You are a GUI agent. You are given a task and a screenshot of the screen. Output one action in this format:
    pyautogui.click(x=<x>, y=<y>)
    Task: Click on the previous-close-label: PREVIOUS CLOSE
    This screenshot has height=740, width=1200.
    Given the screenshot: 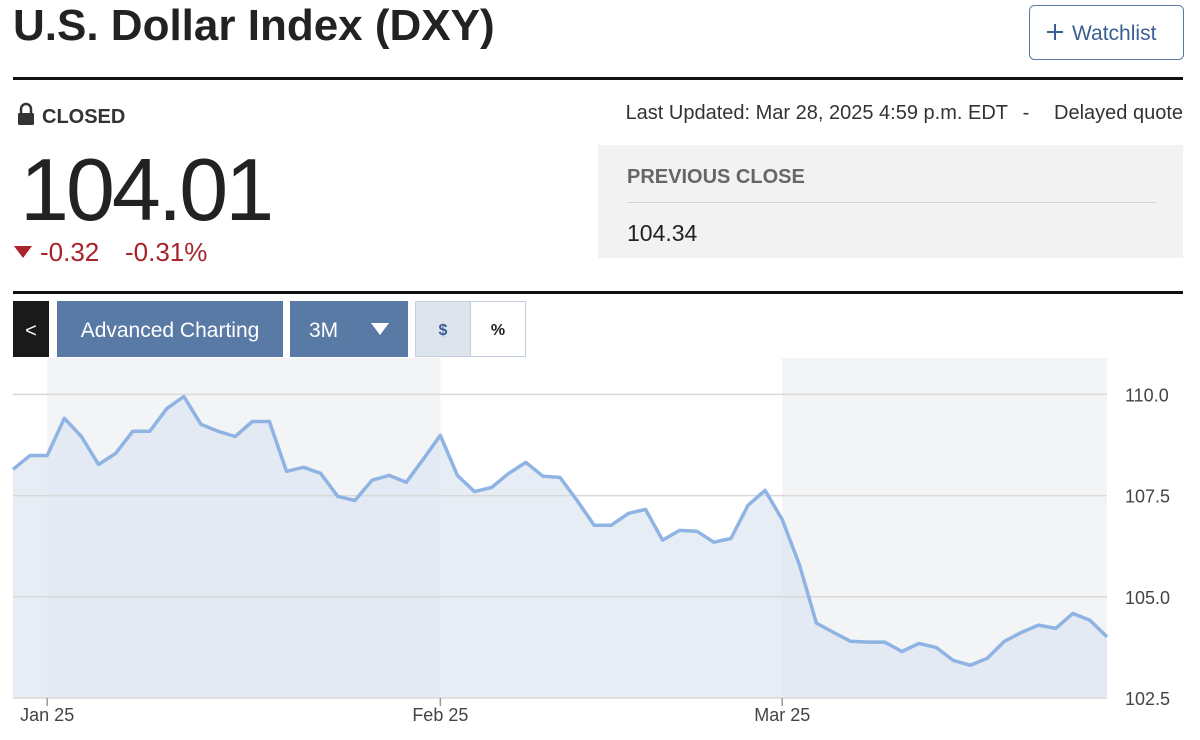 What is the action you would take?
    pyautogui.click(x=716, y=177)
    